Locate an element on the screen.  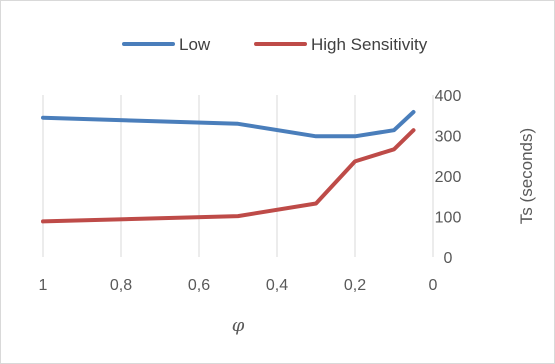
x-tick-label-2: 0,6 is located at coordinates (199, 285).